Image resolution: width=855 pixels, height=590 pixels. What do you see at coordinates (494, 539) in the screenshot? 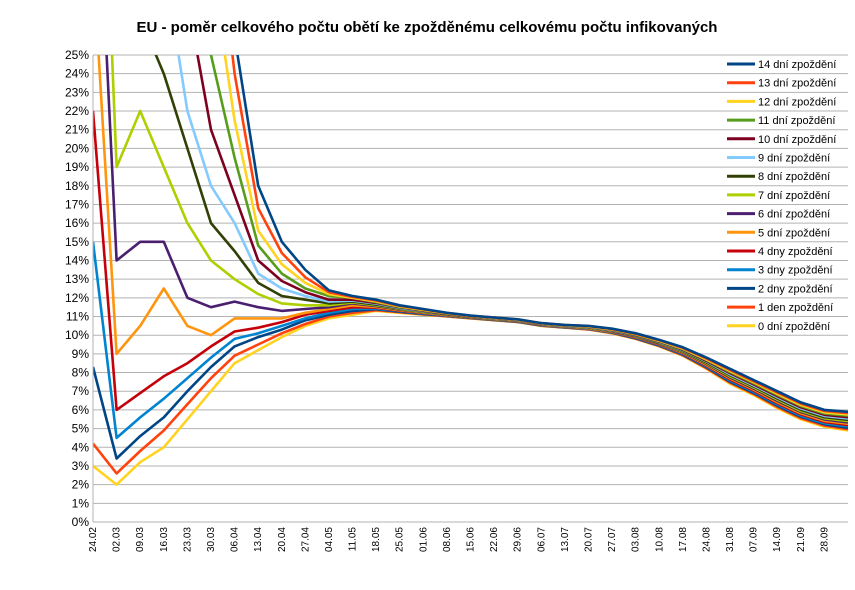
I see `x-tick-label: 22.06` at bounding box center [494, 539].